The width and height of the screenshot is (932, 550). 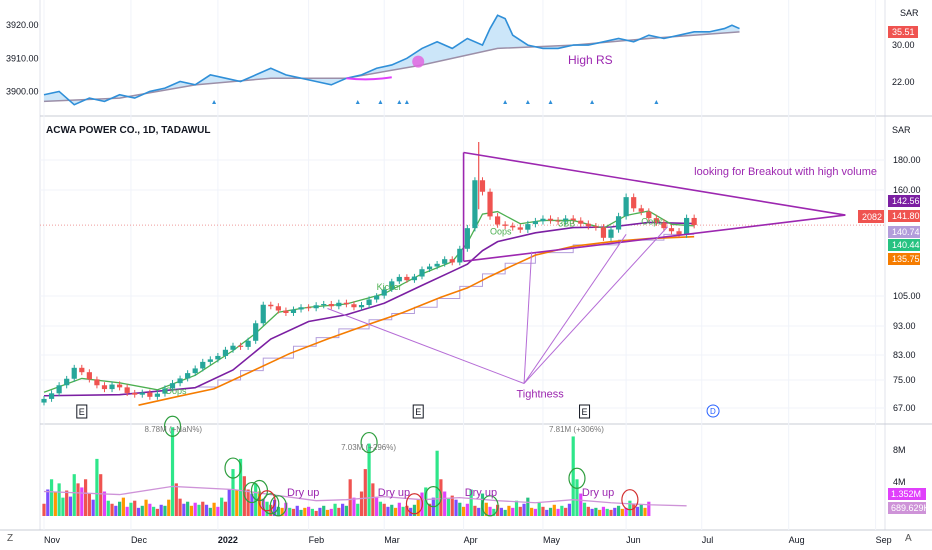 I want to click on price-annotation-5: looking for Breakout with high volume, so click(x=785, y=172).